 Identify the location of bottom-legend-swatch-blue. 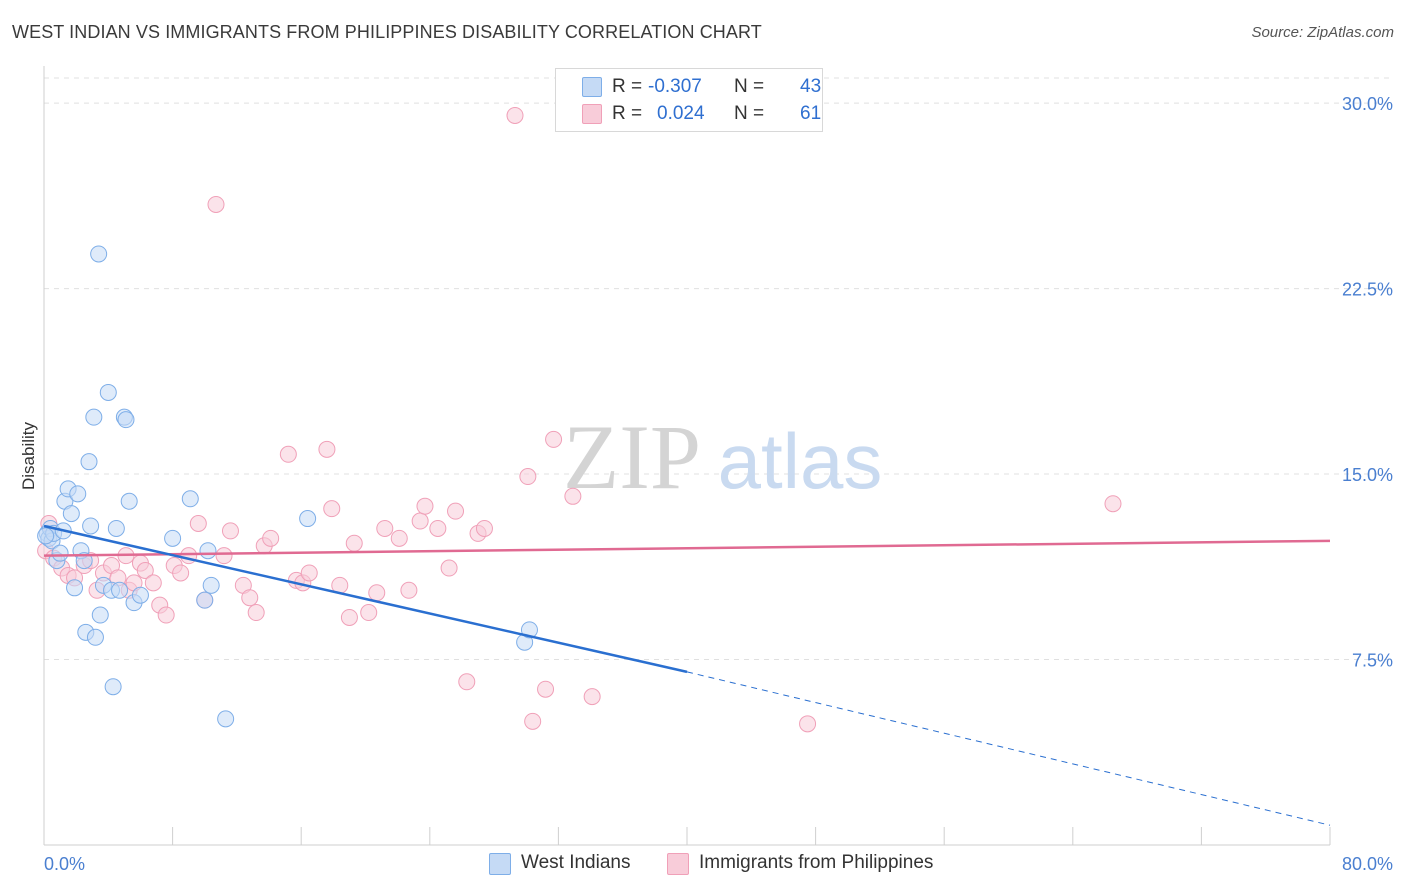
(500, 864).